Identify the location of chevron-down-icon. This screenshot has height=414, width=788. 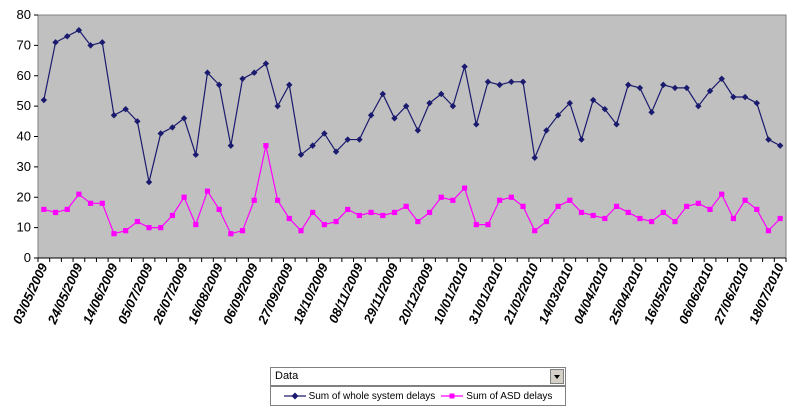
(557, 376).